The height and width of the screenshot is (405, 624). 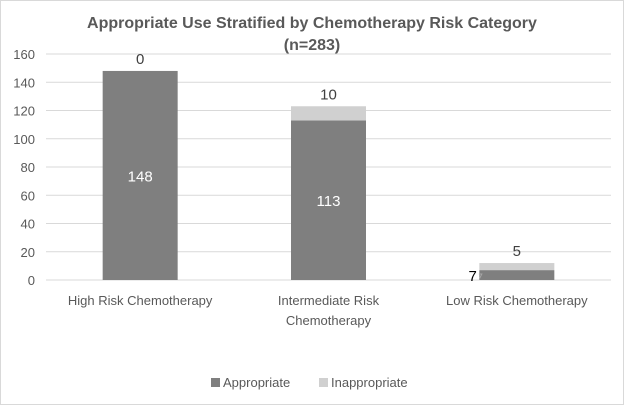 What do you see at coordinates (323, 382) in the screenshot?
I see `legend-swatch-inappropriate` at bounding box center [323, 382].